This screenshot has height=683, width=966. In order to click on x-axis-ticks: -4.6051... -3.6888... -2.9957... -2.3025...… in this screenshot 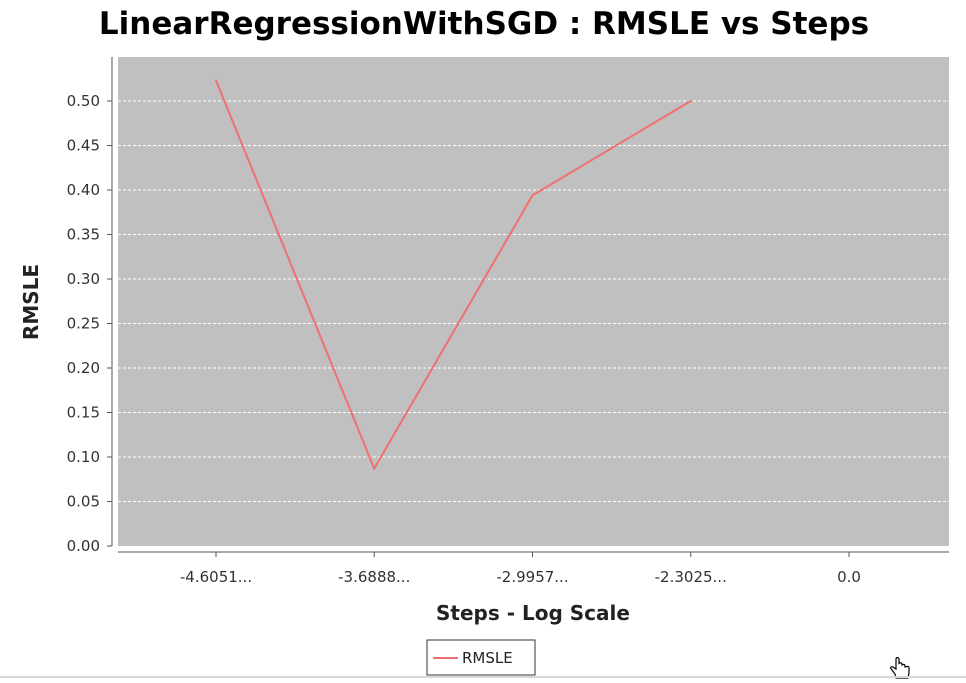, I will do `click(520, 569)`.